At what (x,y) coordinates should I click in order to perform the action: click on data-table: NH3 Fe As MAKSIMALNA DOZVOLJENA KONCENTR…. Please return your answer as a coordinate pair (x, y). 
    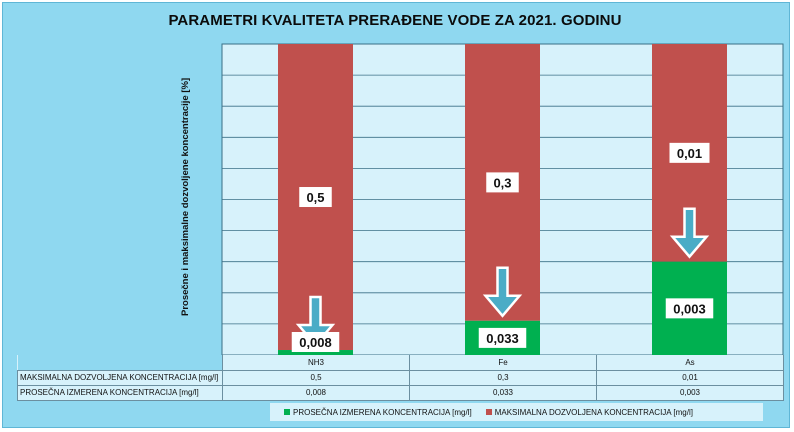
    Looking at the image, I should click on (400, 378).